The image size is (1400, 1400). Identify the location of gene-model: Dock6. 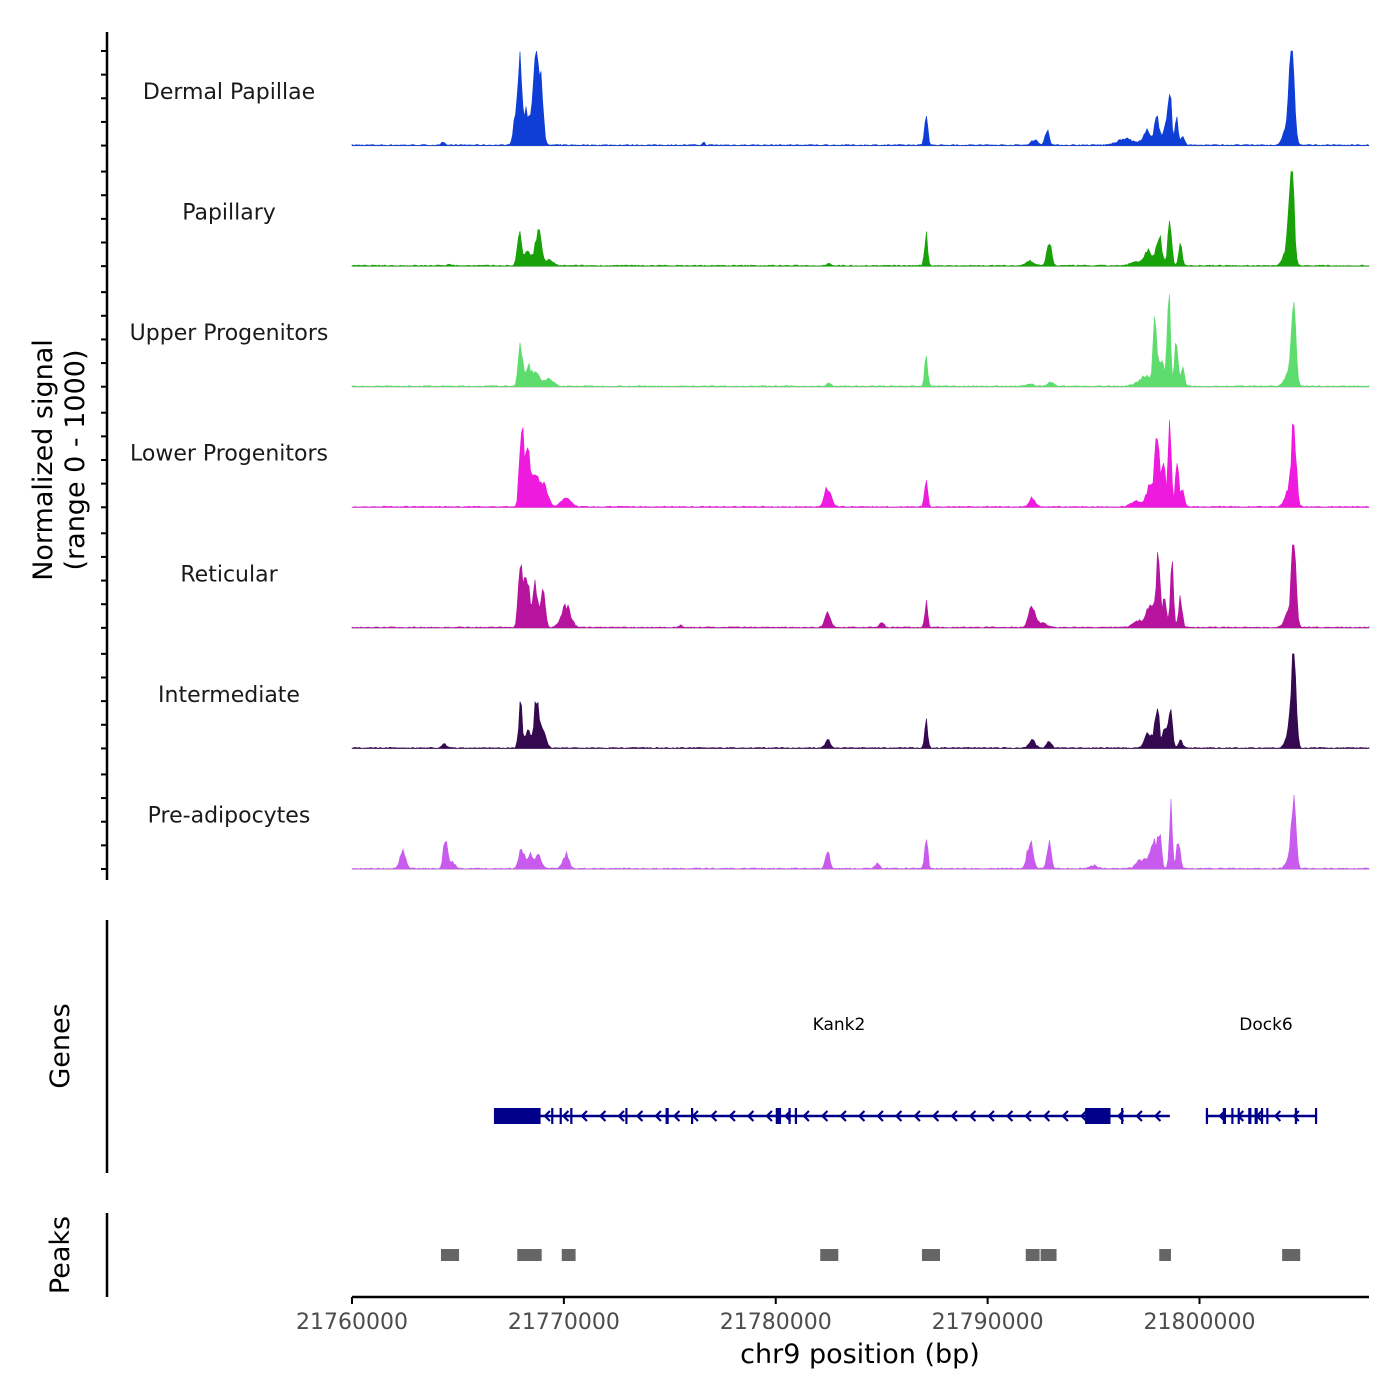
(1261, 1069).